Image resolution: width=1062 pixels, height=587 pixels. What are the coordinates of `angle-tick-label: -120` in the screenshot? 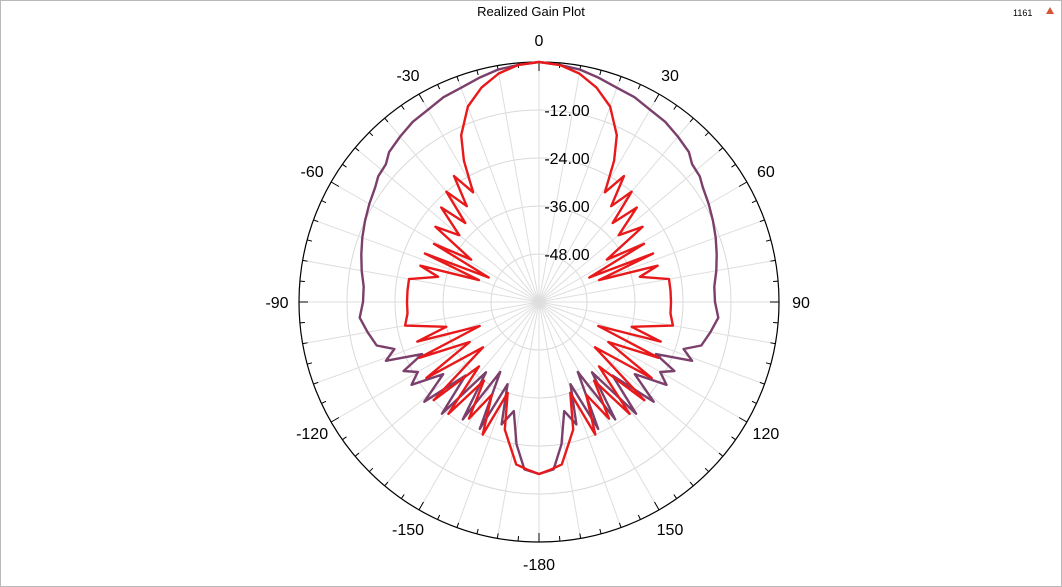 It's located at (312, 434).